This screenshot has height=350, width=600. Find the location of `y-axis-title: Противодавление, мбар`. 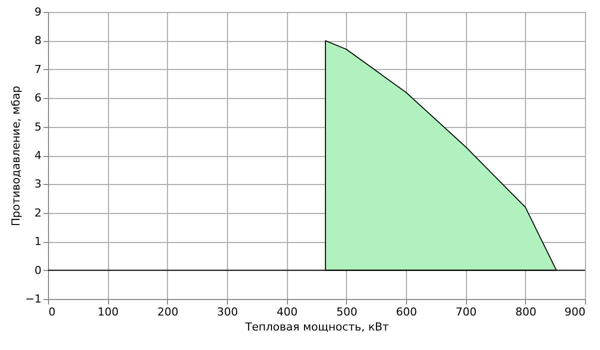

y-axis-title: Противодавление, мбар is located at coordinates (15, 156).